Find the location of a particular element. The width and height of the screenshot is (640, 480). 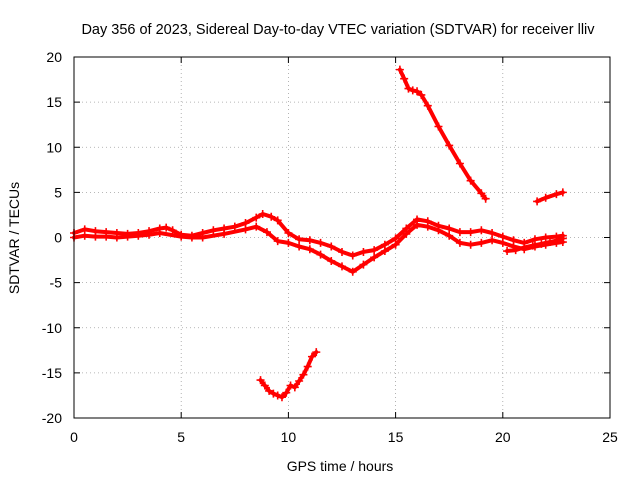

x-tick-label: 25 is located at coordinates (610, 437).